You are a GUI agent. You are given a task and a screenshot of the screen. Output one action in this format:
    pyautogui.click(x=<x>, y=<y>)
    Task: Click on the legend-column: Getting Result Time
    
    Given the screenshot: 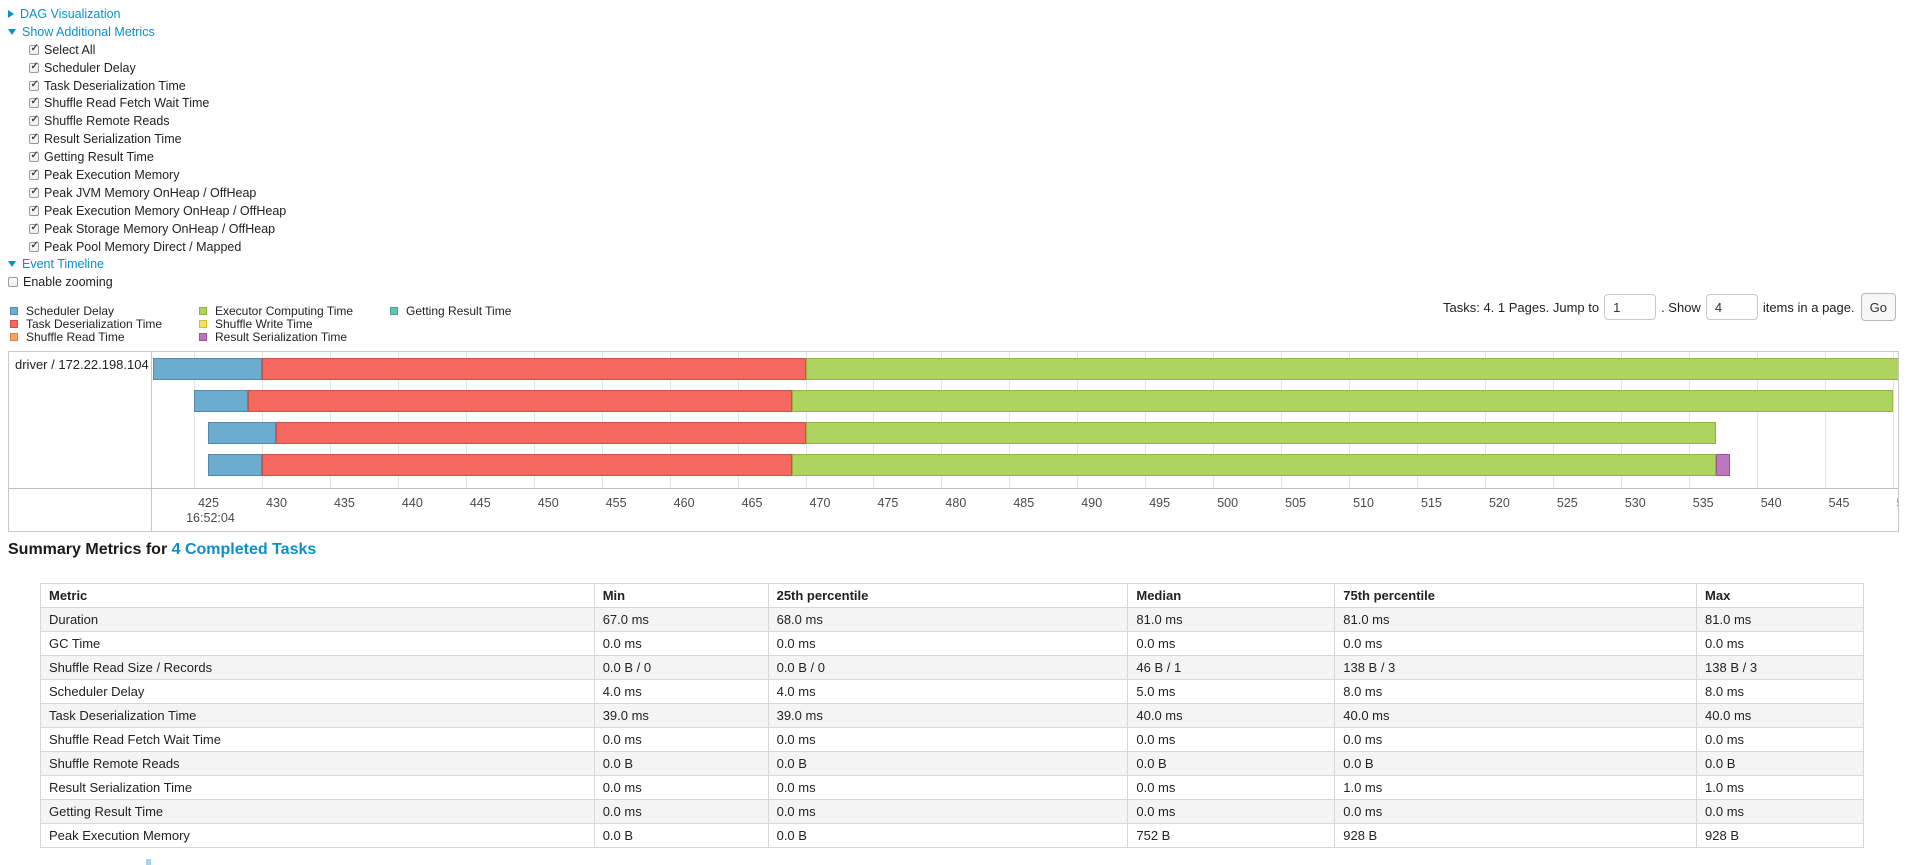 What is the action you would take?
    pyautogui.click(x=451, y=310)
    